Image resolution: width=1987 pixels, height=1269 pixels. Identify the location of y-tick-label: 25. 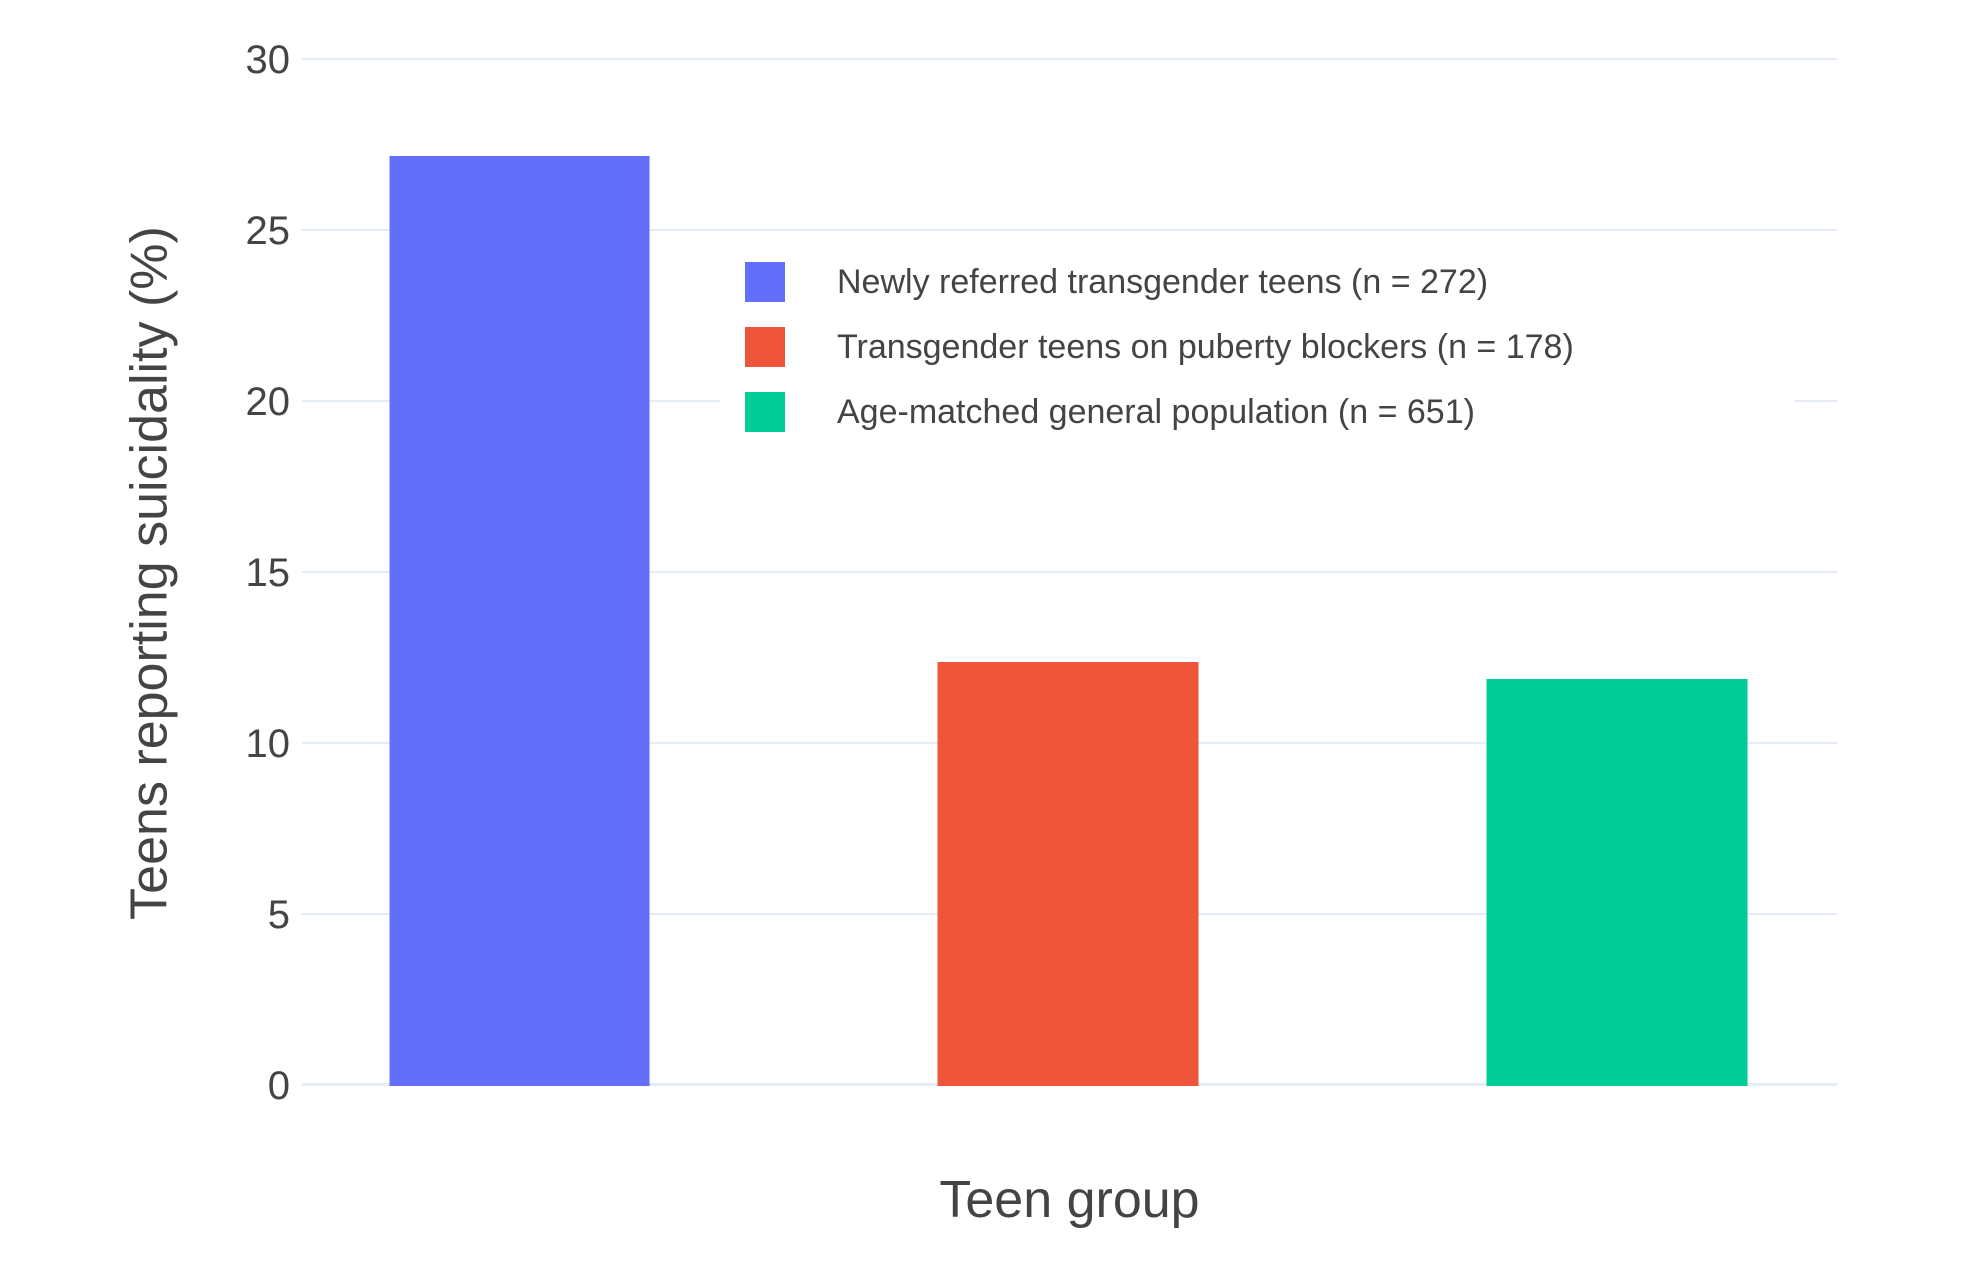
(268, 231).